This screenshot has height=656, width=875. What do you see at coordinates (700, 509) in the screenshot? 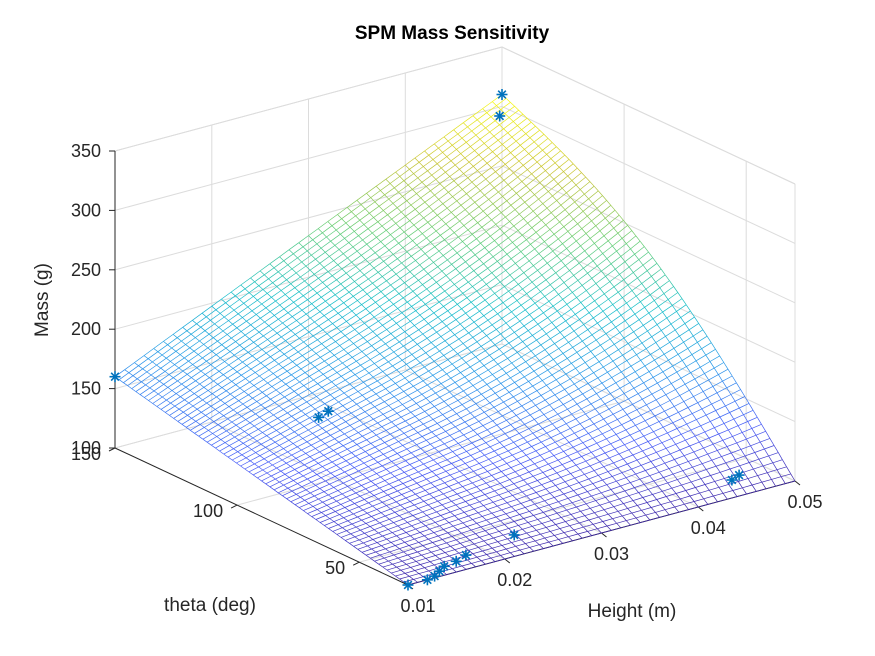
I see `x-tick-mark` at bounding box center [700, 509].